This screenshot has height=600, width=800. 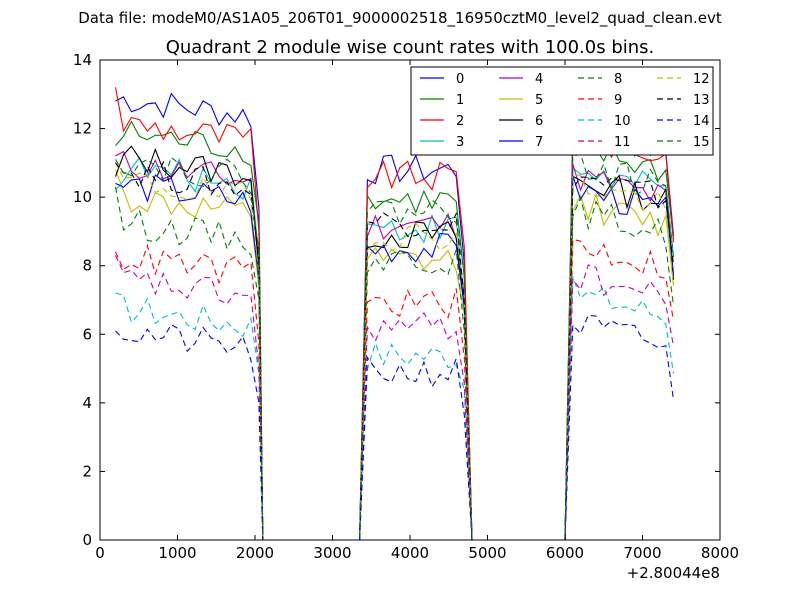 What do you see at coordinates (701, 100) in the screenshot?
I see `legend-label-13: 13` at bounding box center [701, 100].